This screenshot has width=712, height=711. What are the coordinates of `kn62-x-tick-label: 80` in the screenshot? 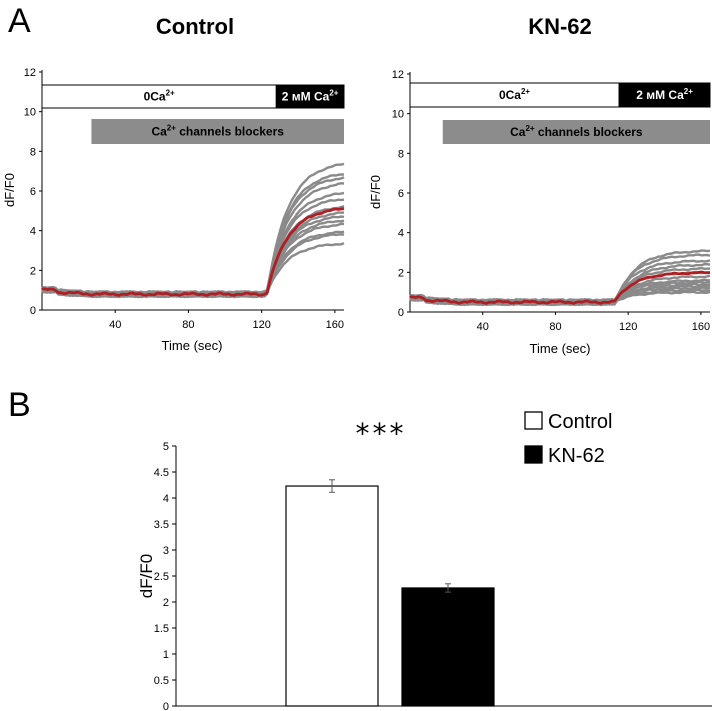 It's located at (555, 327).